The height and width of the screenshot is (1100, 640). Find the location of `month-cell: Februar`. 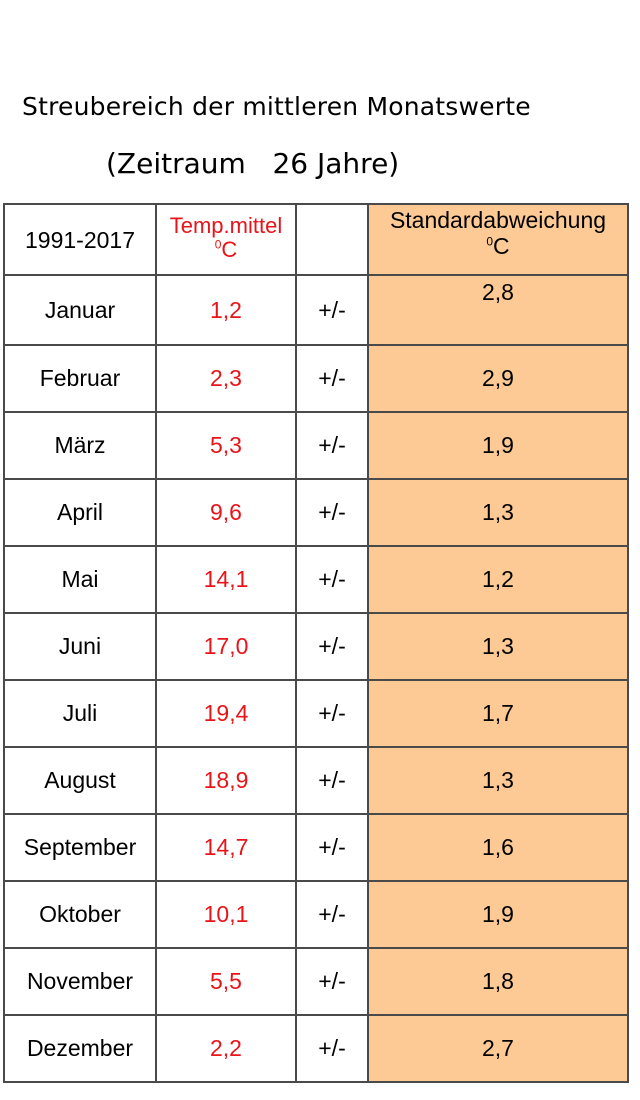

month-cell: Februar is located at coordinates (80, 378).